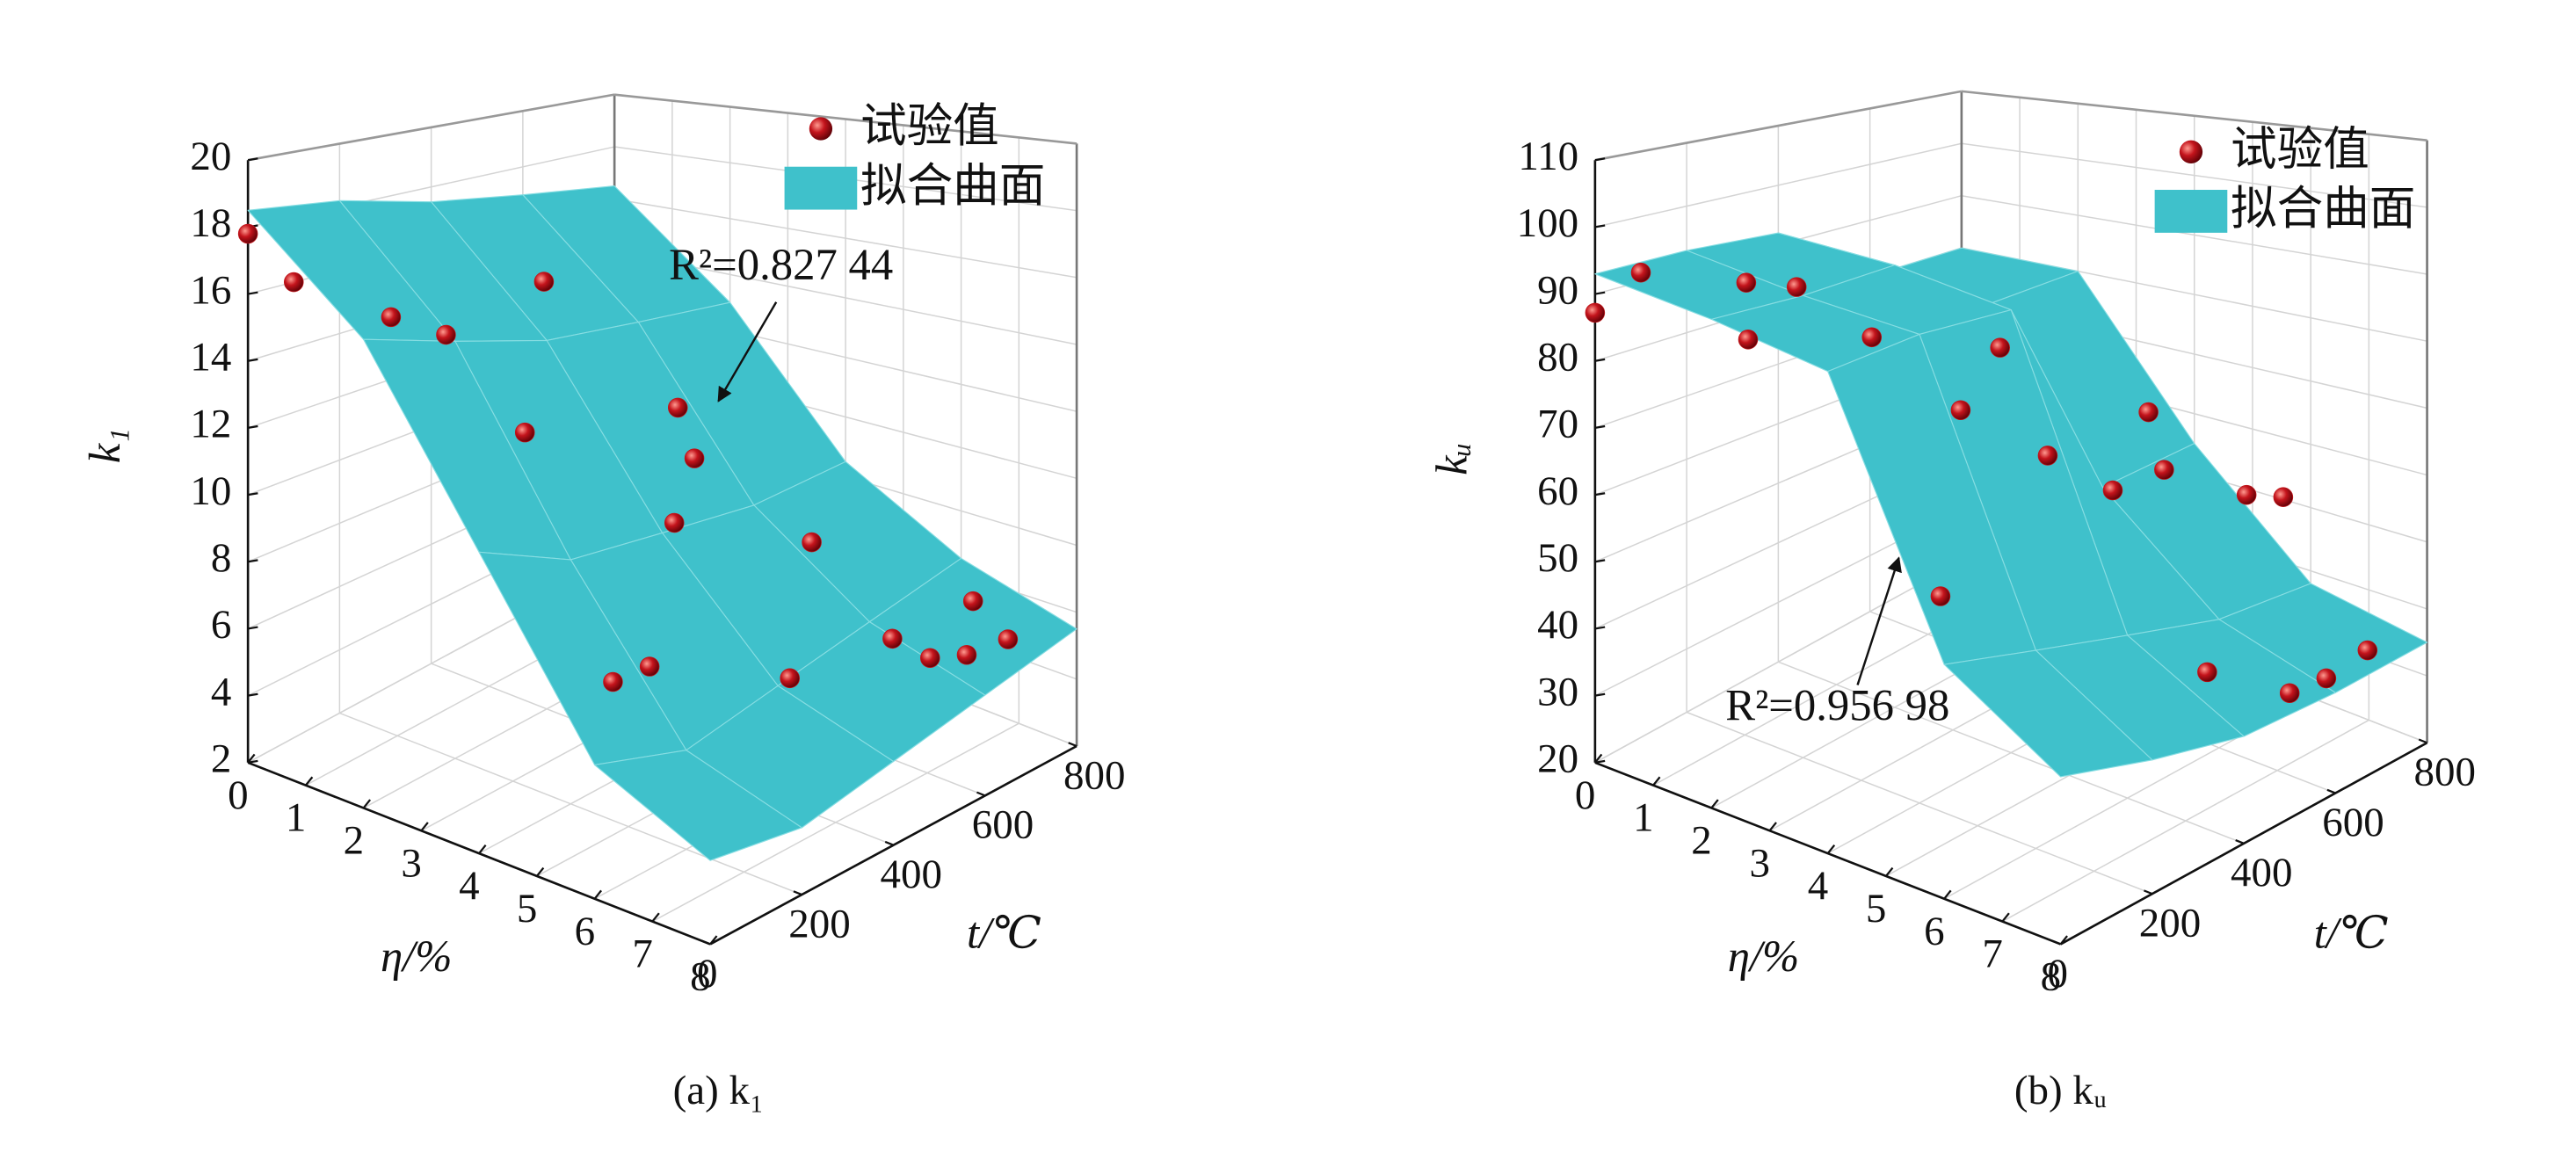 The height and width of the screenshot is (1167, 2576). Describe the element at coordinates (1992, 954) in the screenshot. I see `x-tick-label: 7` at that location.